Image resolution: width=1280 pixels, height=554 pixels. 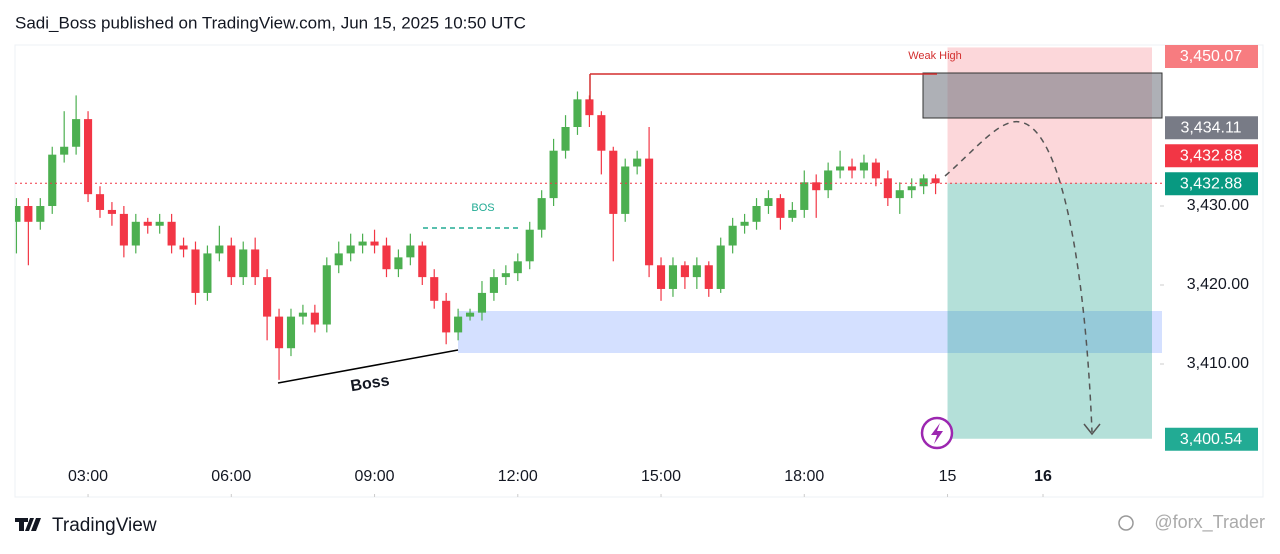 I want to click on order-block, so click(x=1042, y=95).